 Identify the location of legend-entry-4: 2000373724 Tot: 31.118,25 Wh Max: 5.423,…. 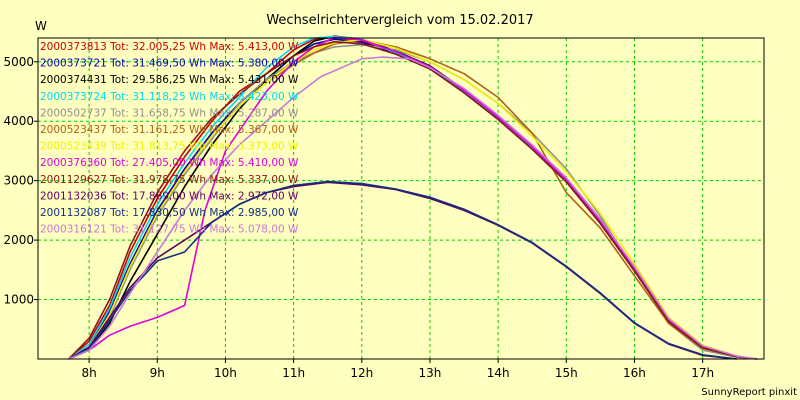
(169, 97).